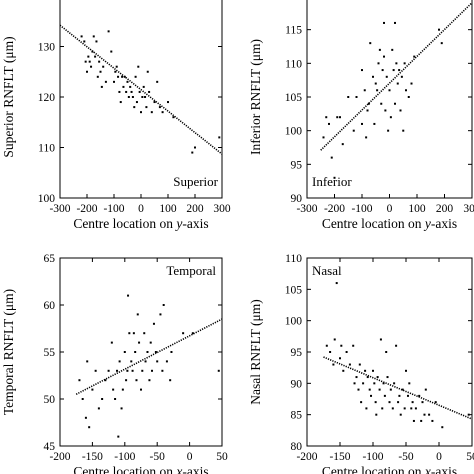 The width and height of the screenshot is (474, 474). I want to click on y-tick-label: 130, so click(47, 48).